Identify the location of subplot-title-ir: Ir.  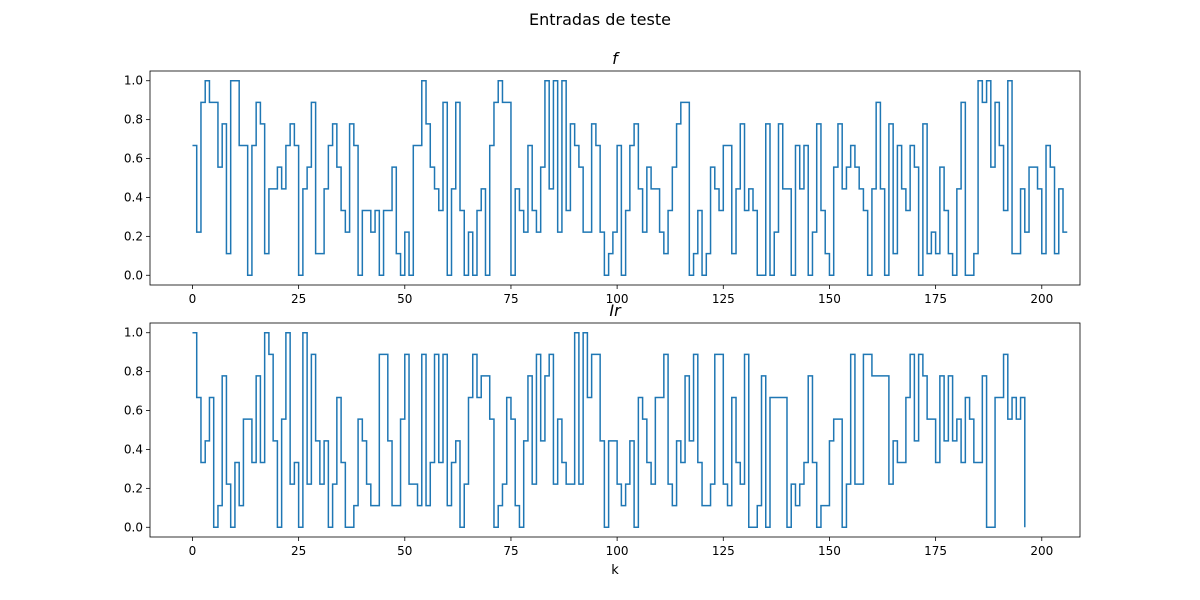
(615, 310).